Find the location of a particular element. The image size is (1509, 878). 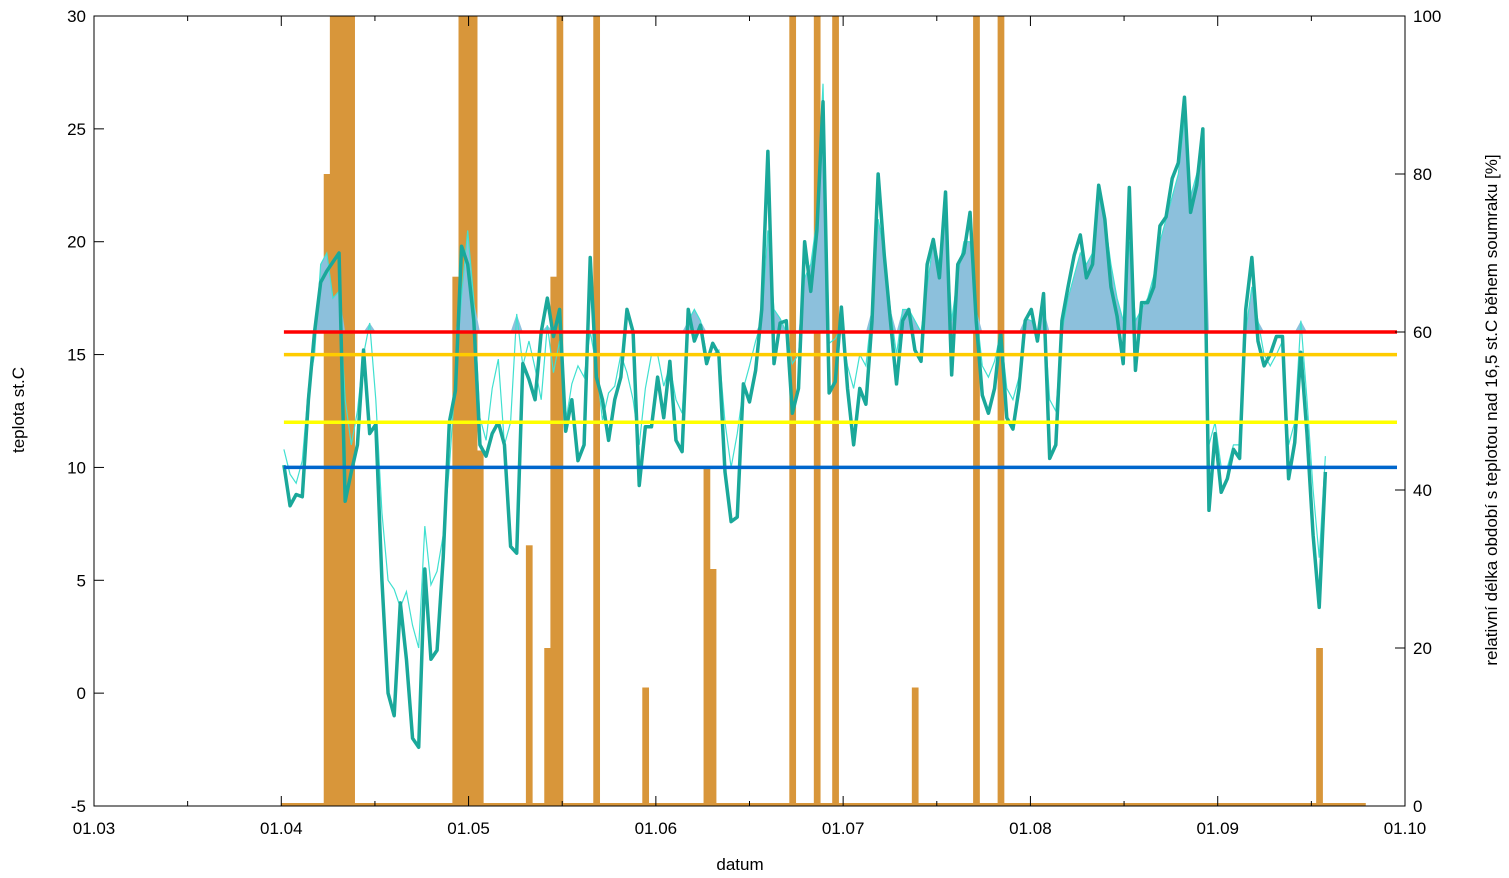

x-tick-label: 01.09 is located at coordinates (1217, 828).